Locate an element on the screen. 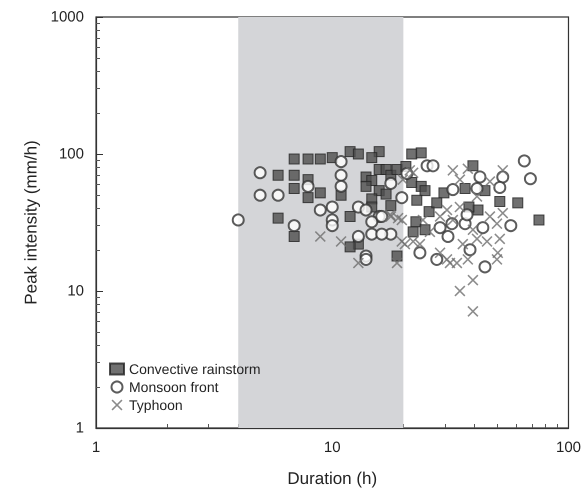 This screenshot has height=497, width=584. legend-label: Convective rainstorm is located at coordinates (194, 369).